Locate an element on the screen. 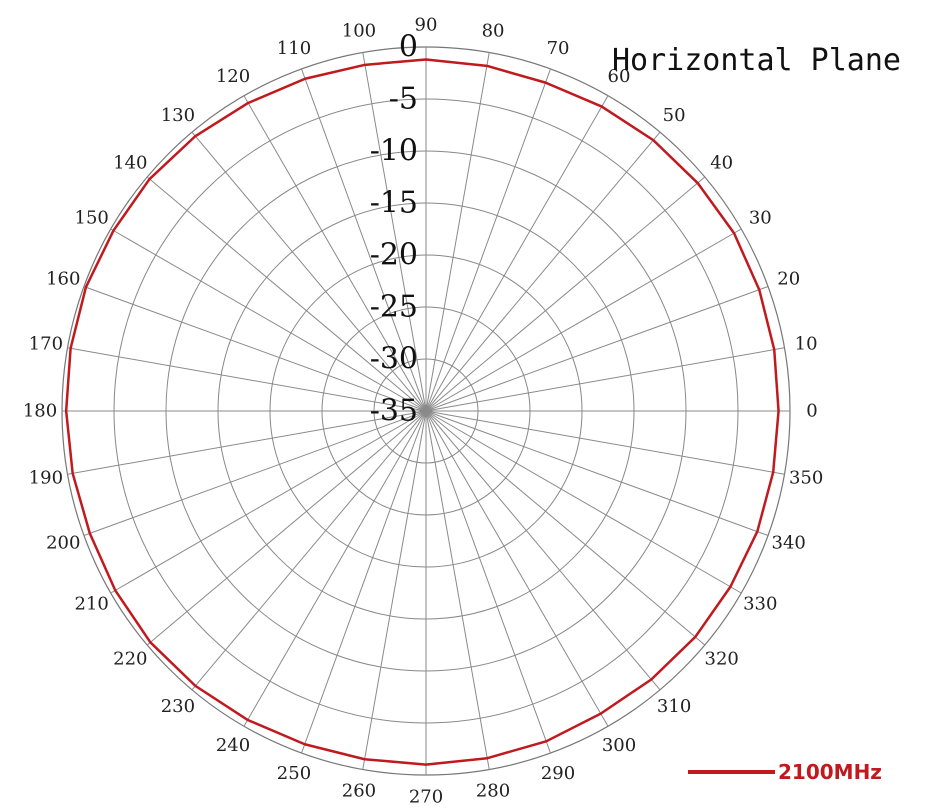 This screenshot has width=952, height=811. legend-label-2100mhz: 2100MHz is located at coordinates (830, 772).